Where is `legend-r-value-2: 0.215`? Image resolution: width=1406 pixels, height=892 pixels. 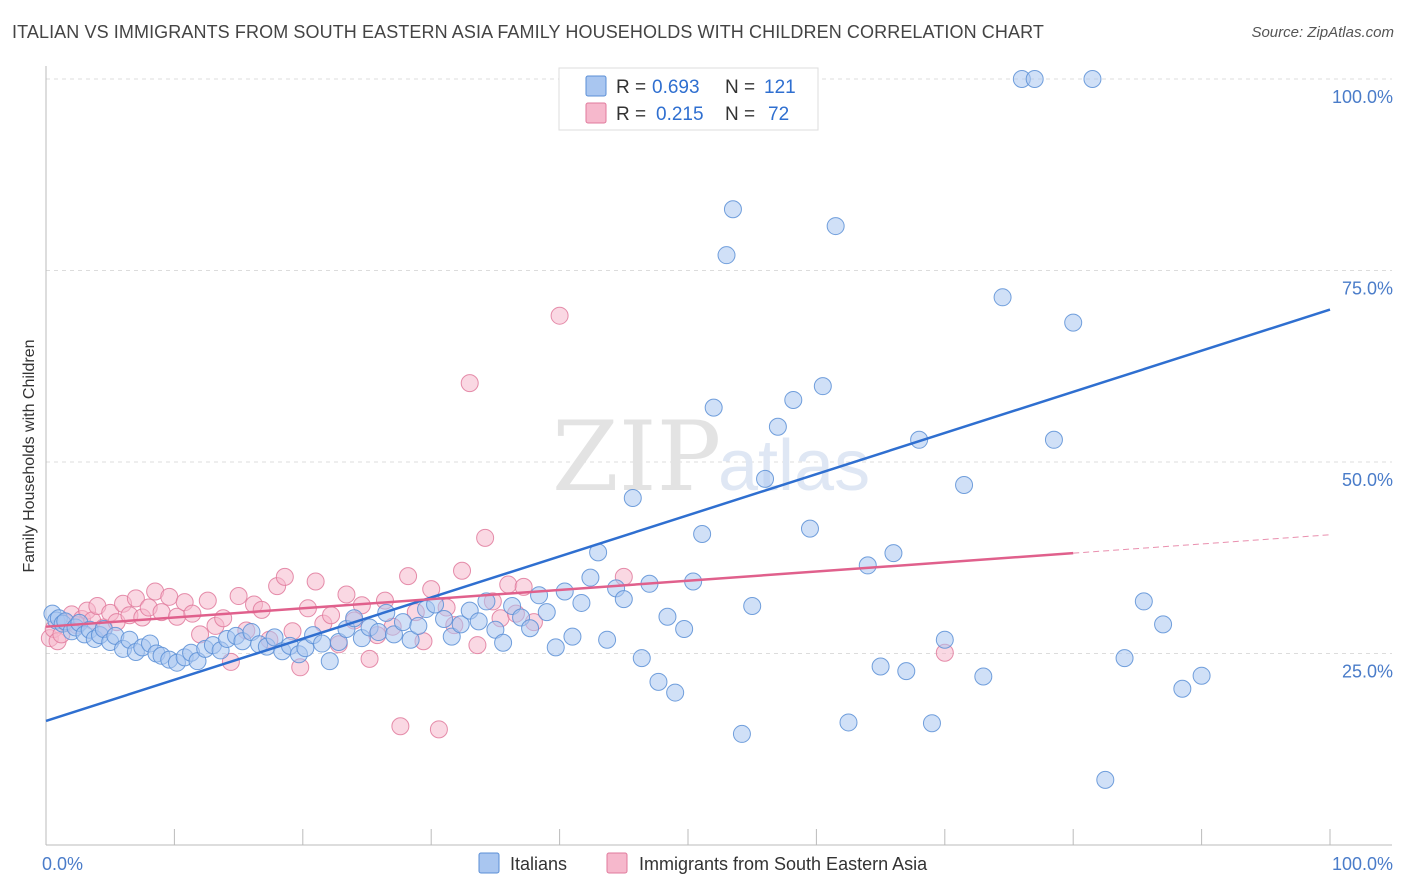
legend-r-value-2: 0.215 is located at coordinates (680, 114).